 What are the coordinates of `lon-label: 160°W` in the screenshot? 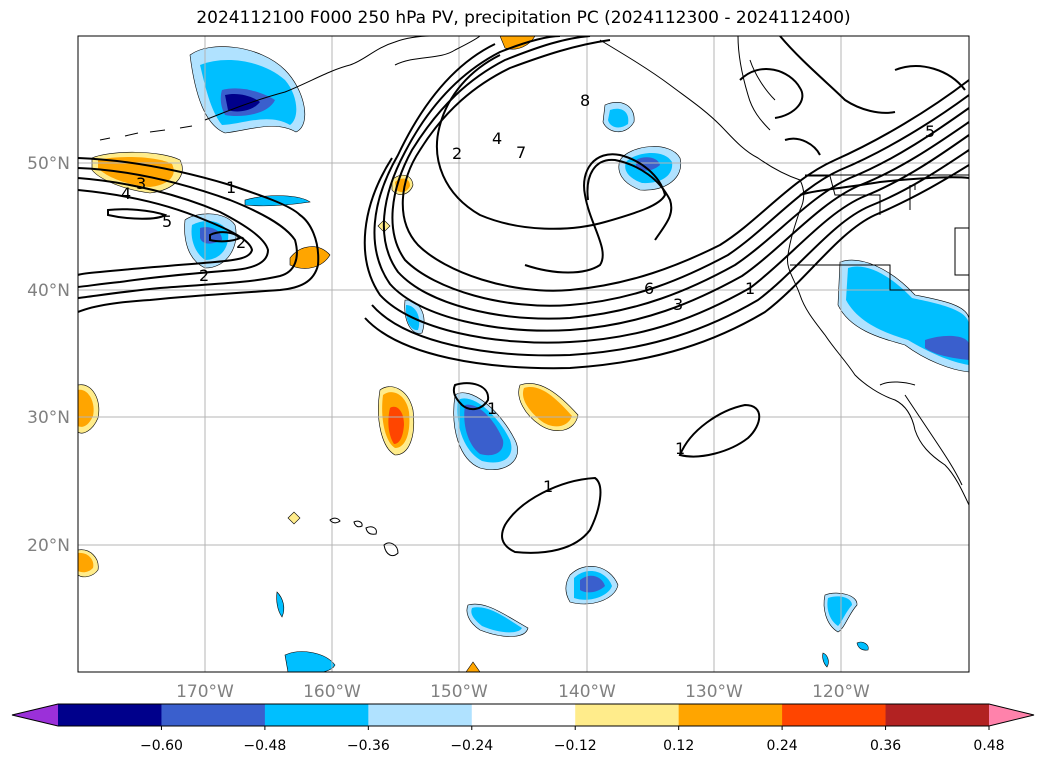 It's located at (332, 692).